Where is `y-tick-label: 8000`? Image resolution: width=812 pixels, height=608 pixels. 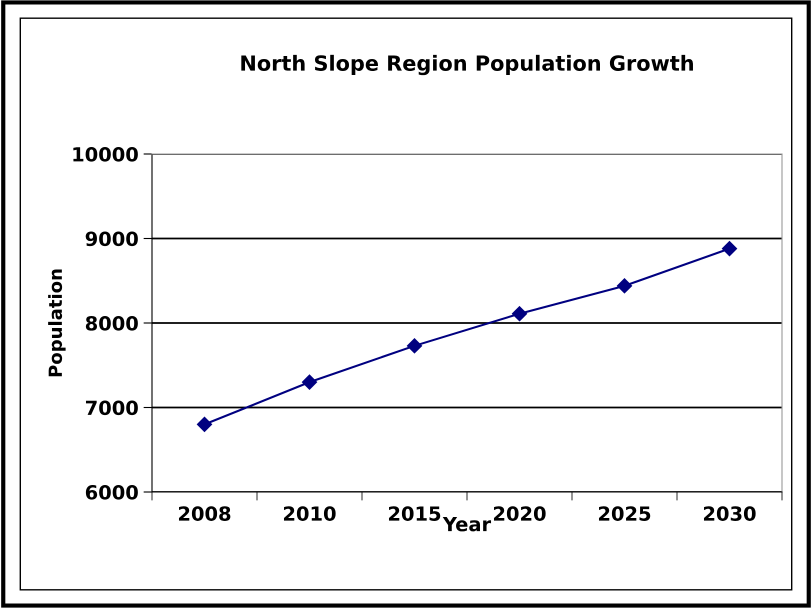 y-tick-label: 8000 is located at coordinates (112, 323).